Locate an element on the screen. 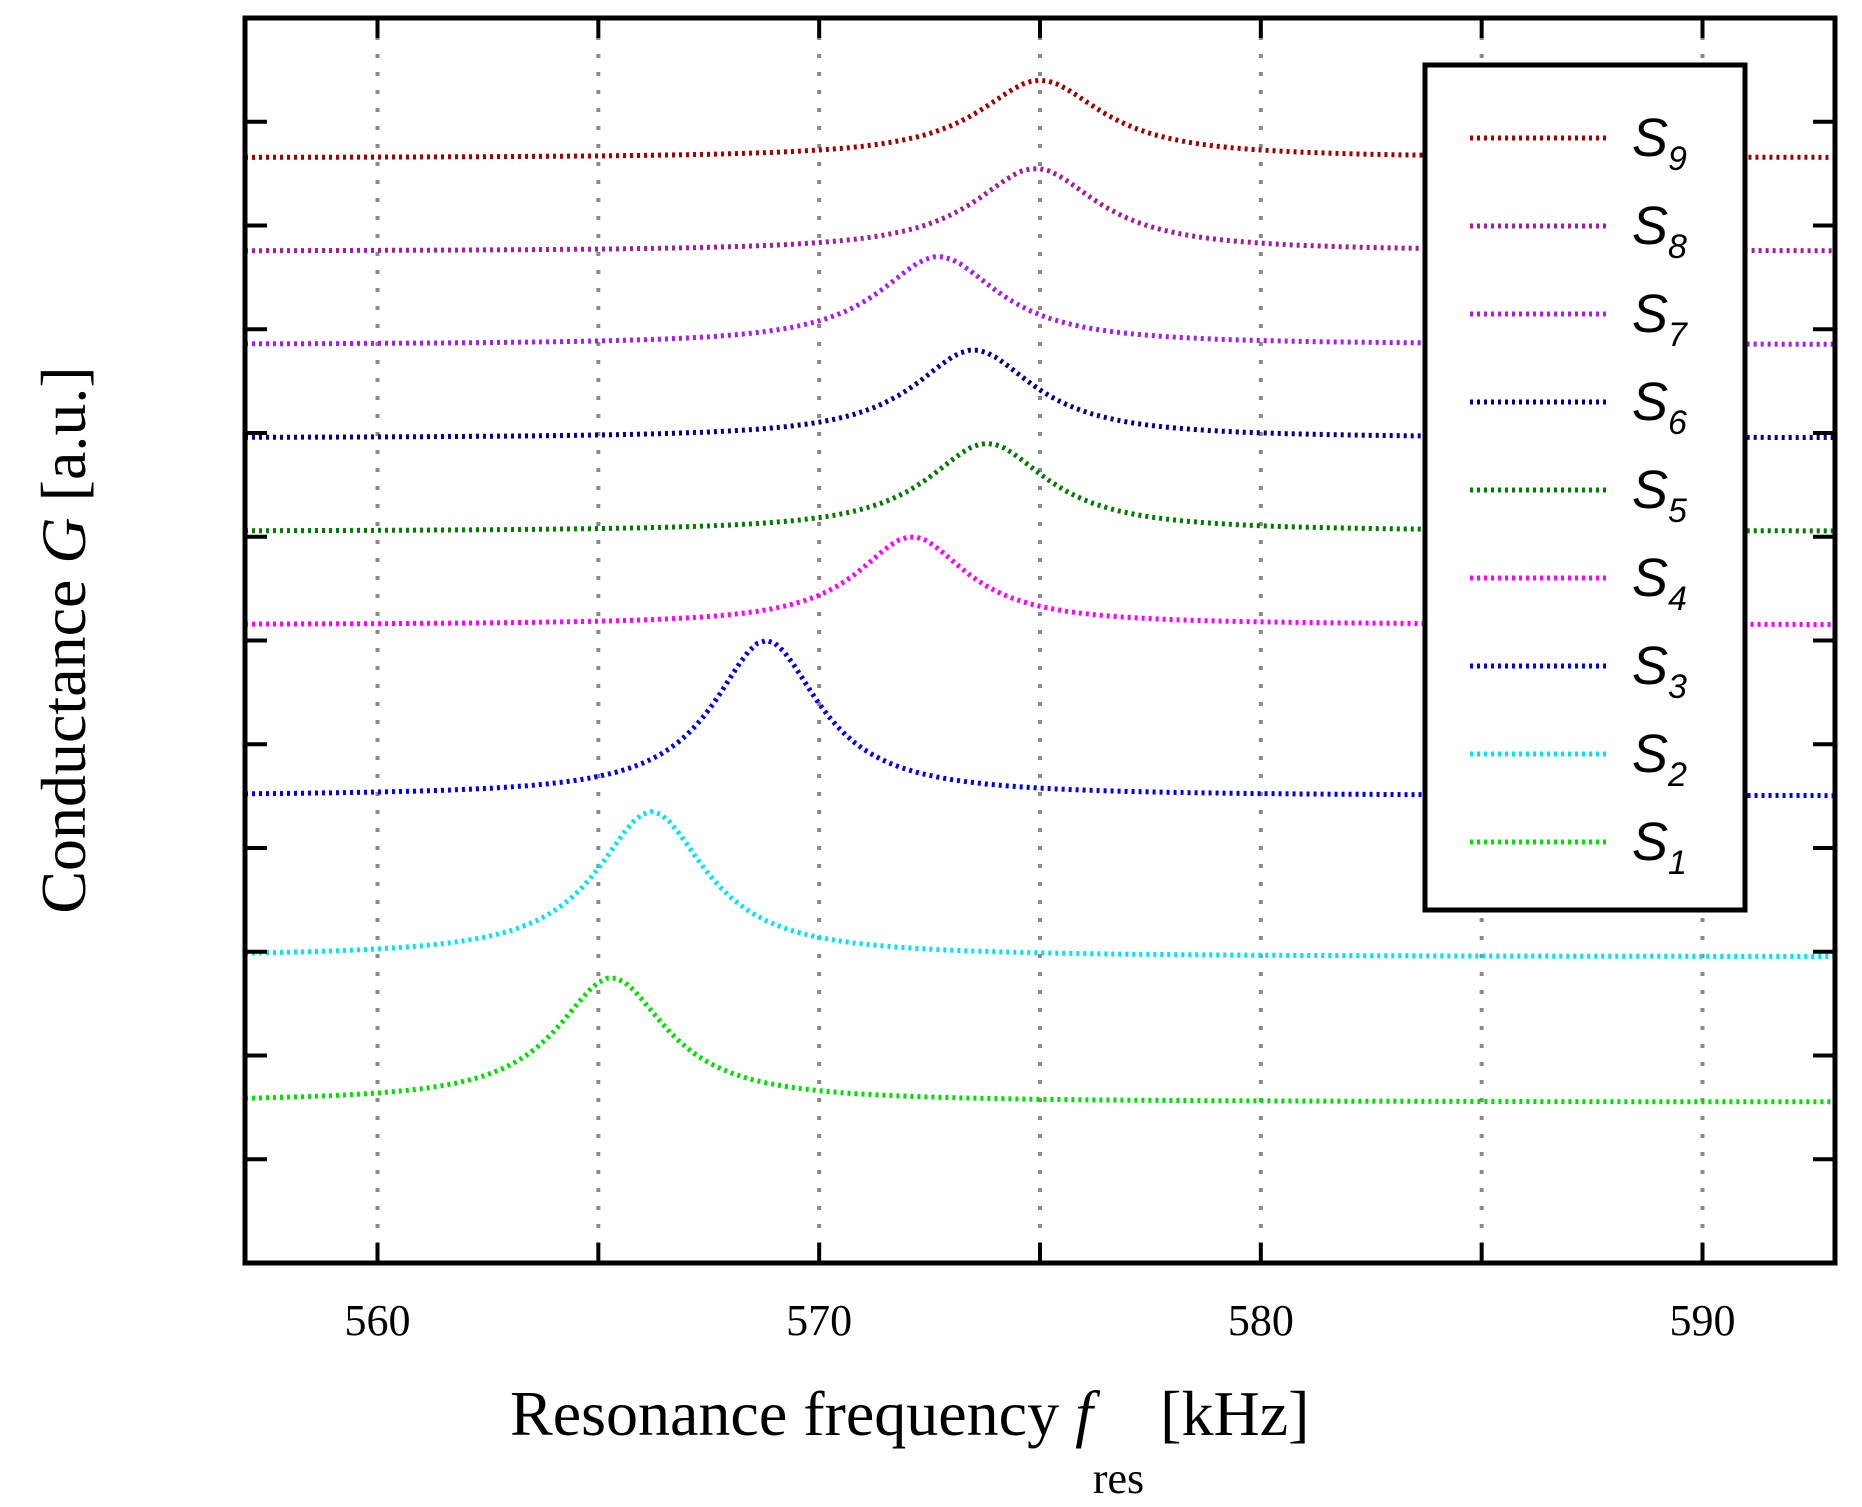  y-axis-title: Conductance G [a.u.] is located at coordinates (63, 639).